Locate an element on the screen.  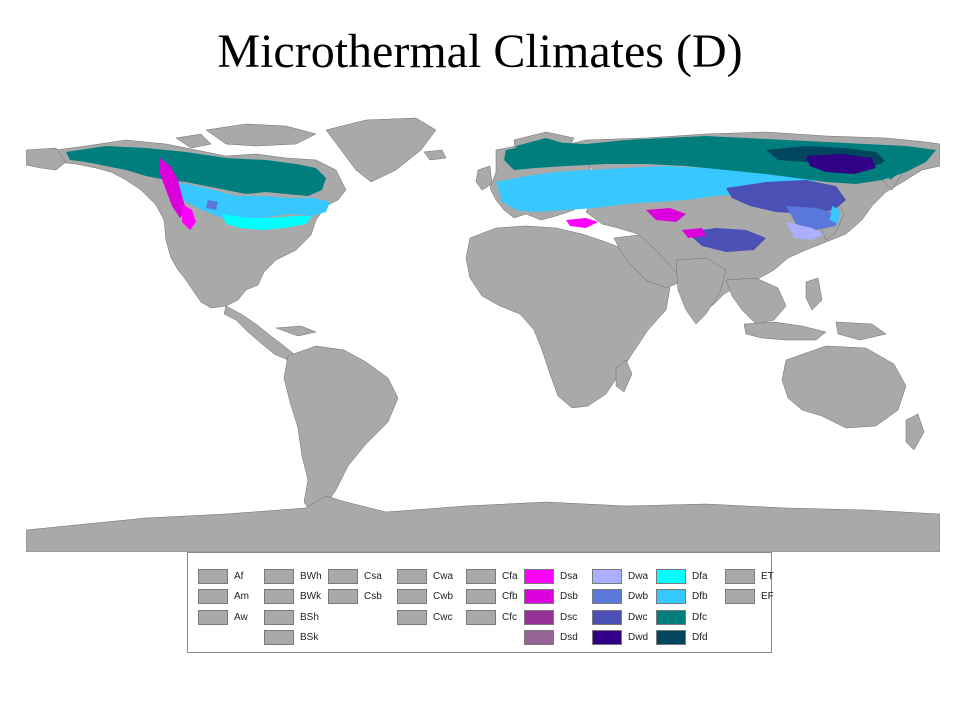
legend-swatch-cwb is located at coordinates (412, 596).